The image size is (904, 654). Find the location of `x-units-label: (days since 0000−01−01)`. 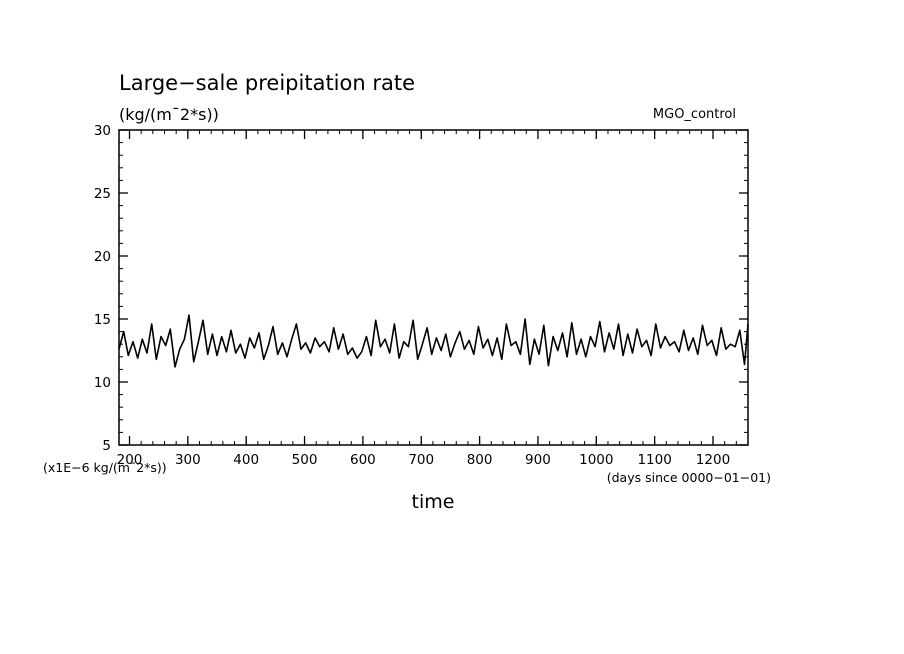

x-units-label: (days since 0000−01−01) is located at coordinates (689, 477).